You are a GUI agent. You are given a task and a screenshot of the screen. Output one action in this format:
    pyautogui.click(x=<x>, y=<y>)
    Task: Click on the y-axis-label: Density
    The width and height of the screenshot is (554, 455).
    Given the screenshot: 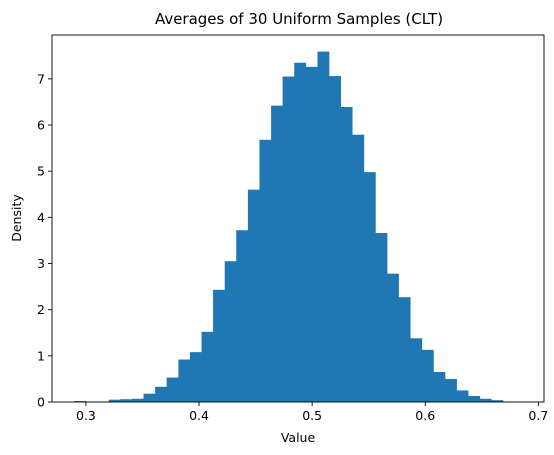 What is the action you would take?
    pyautogui.click(x=16, y=218)
    